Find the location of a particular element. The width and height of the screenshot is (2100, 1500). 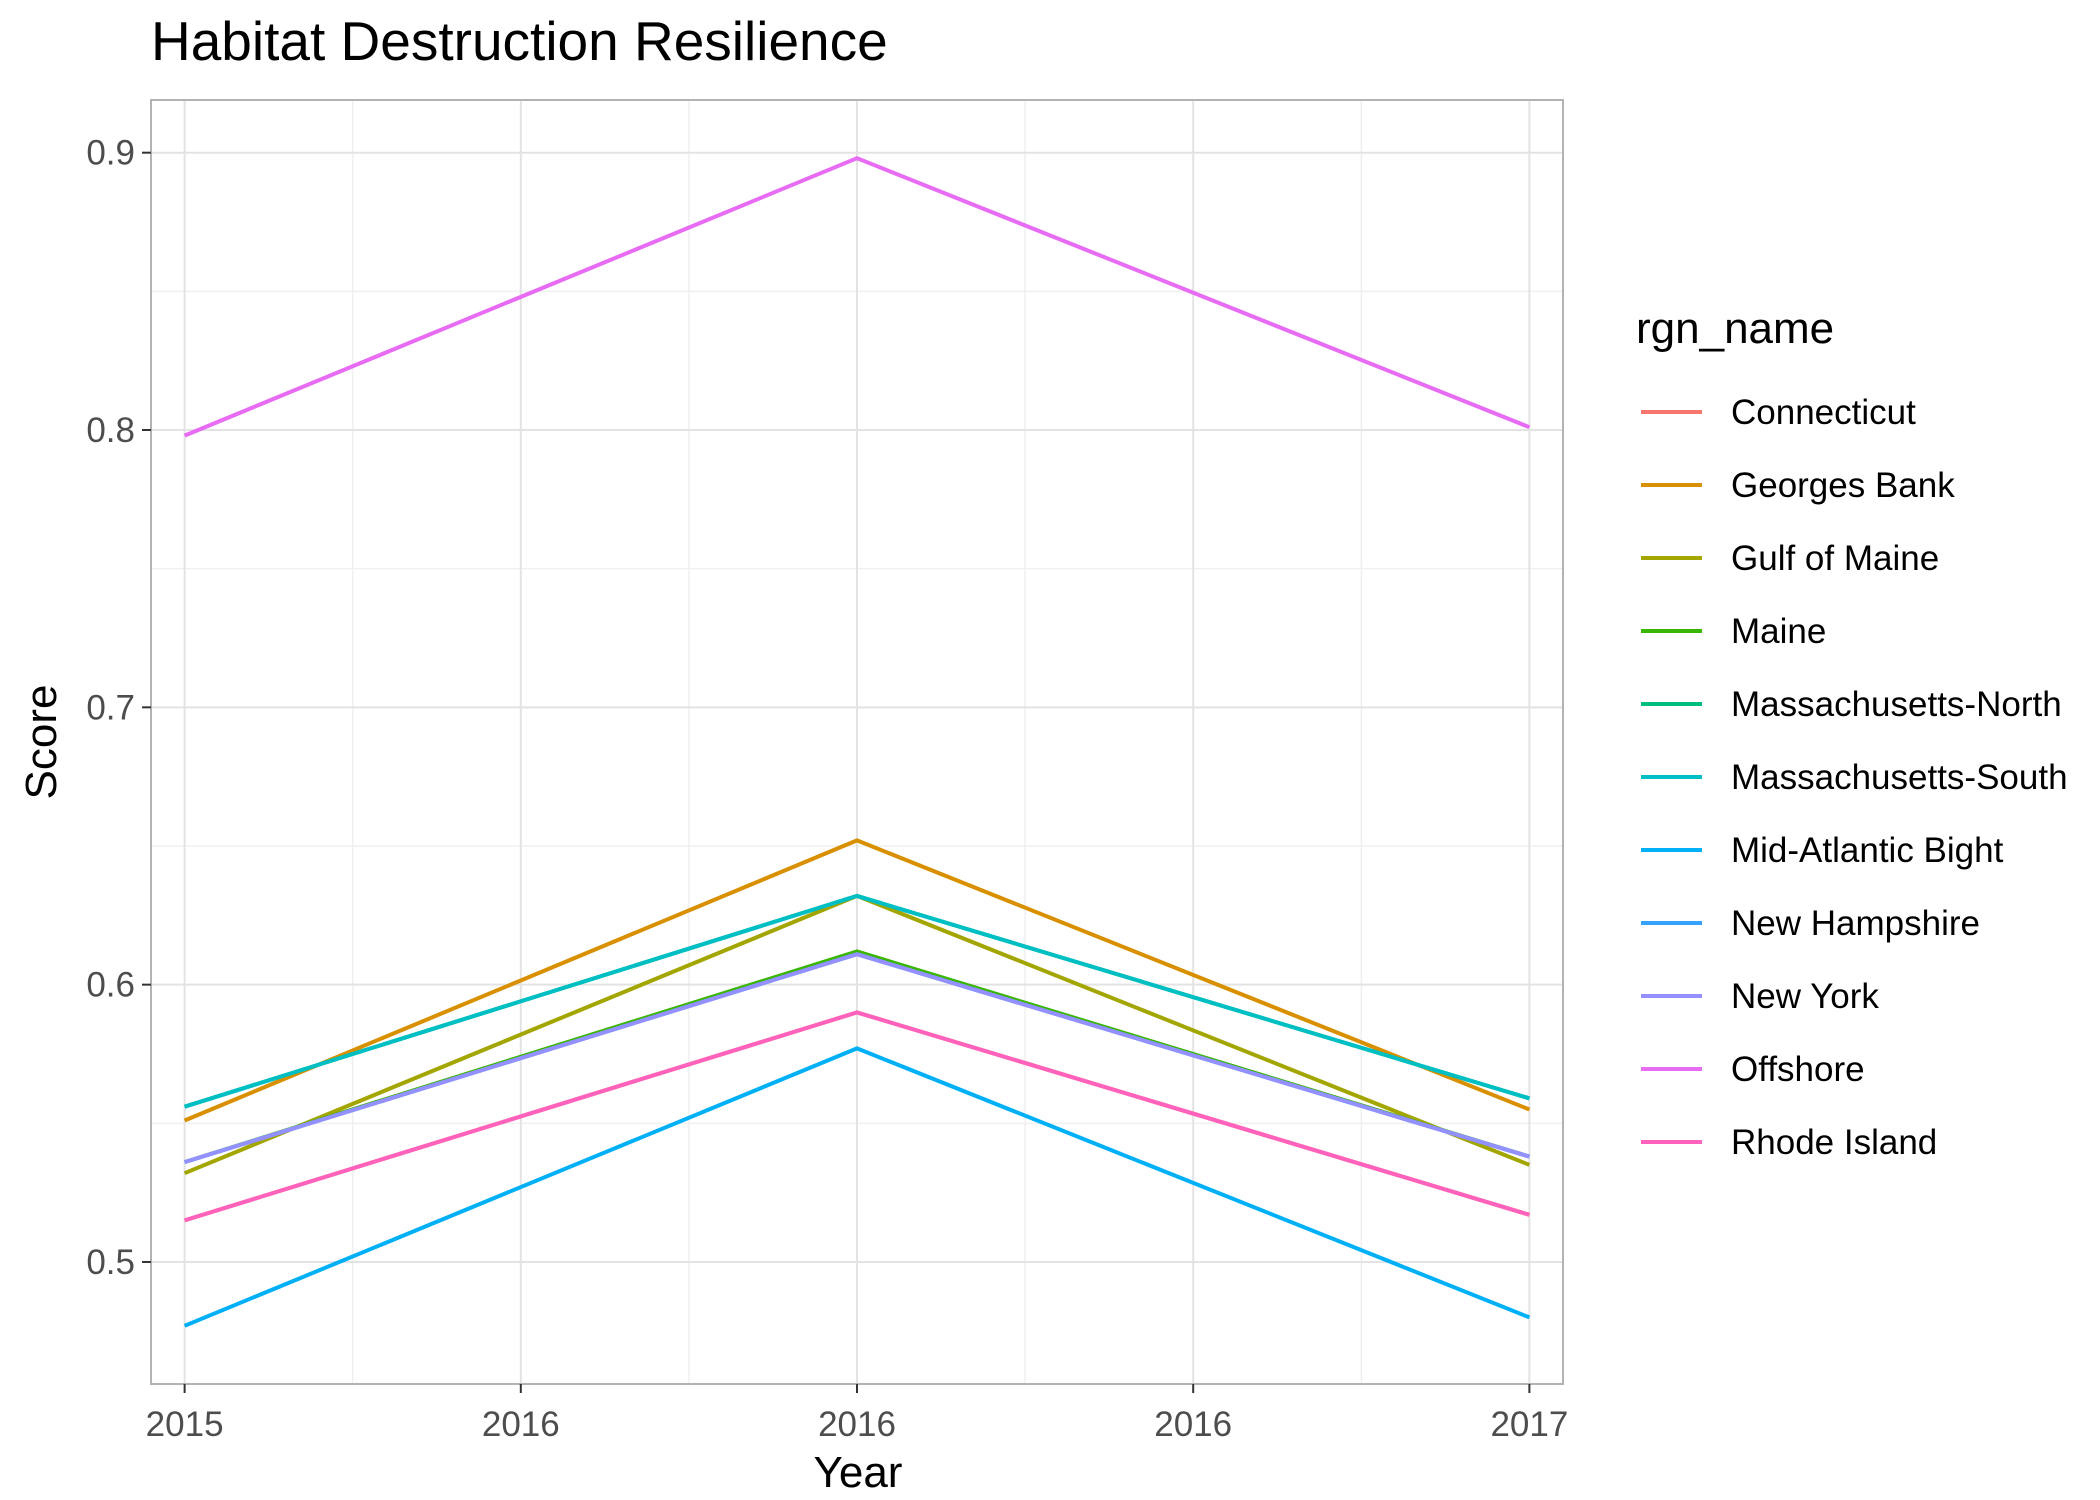

legend-item-new-hampshire: New Hampshire is located at coordinates (1810, 923).